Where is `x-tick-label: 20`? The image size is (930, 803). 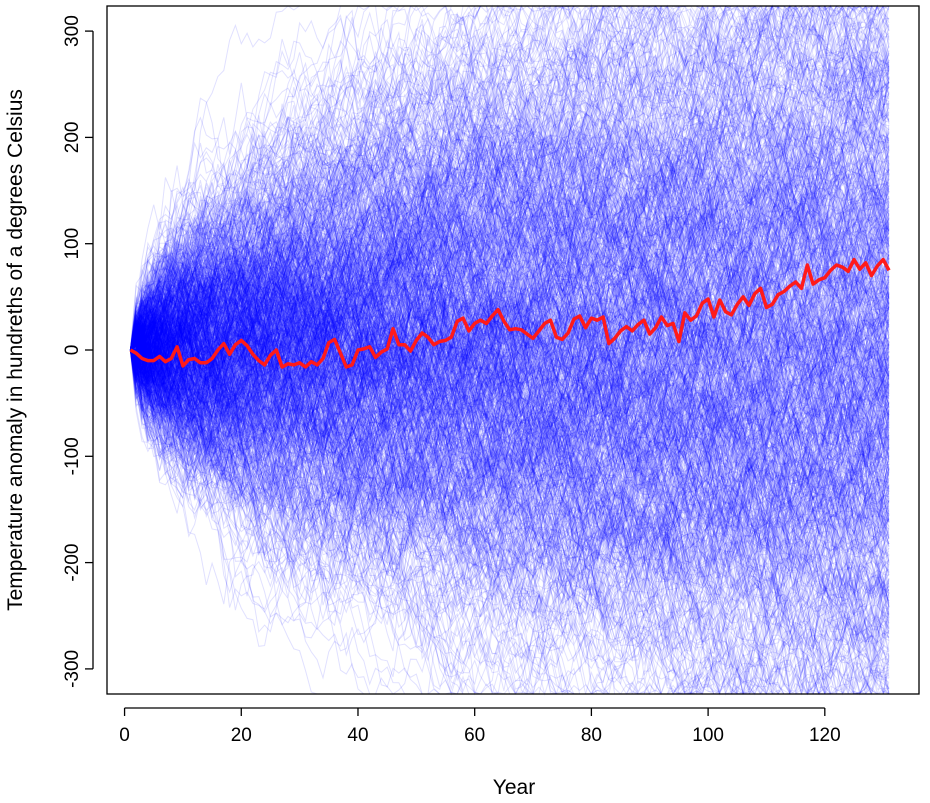 x-tick-label: 20 is located at coordinates (241, 735).